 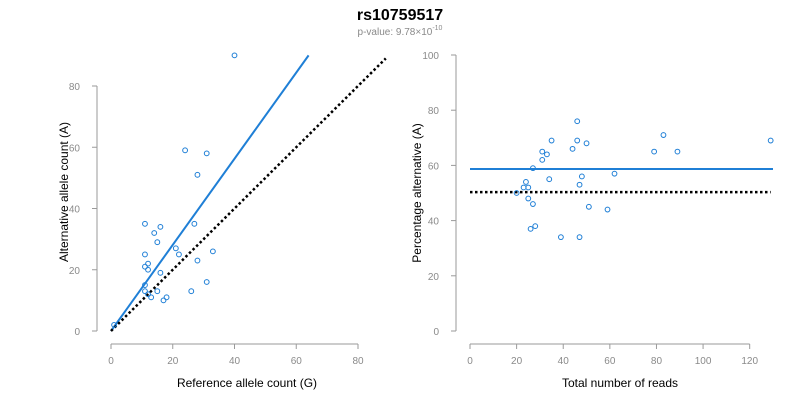 What do you see at coordinates (247, 383) in the screenshot?
I see `x-axis-label: Reference allele count (G)` at bounding box center [247, 383].